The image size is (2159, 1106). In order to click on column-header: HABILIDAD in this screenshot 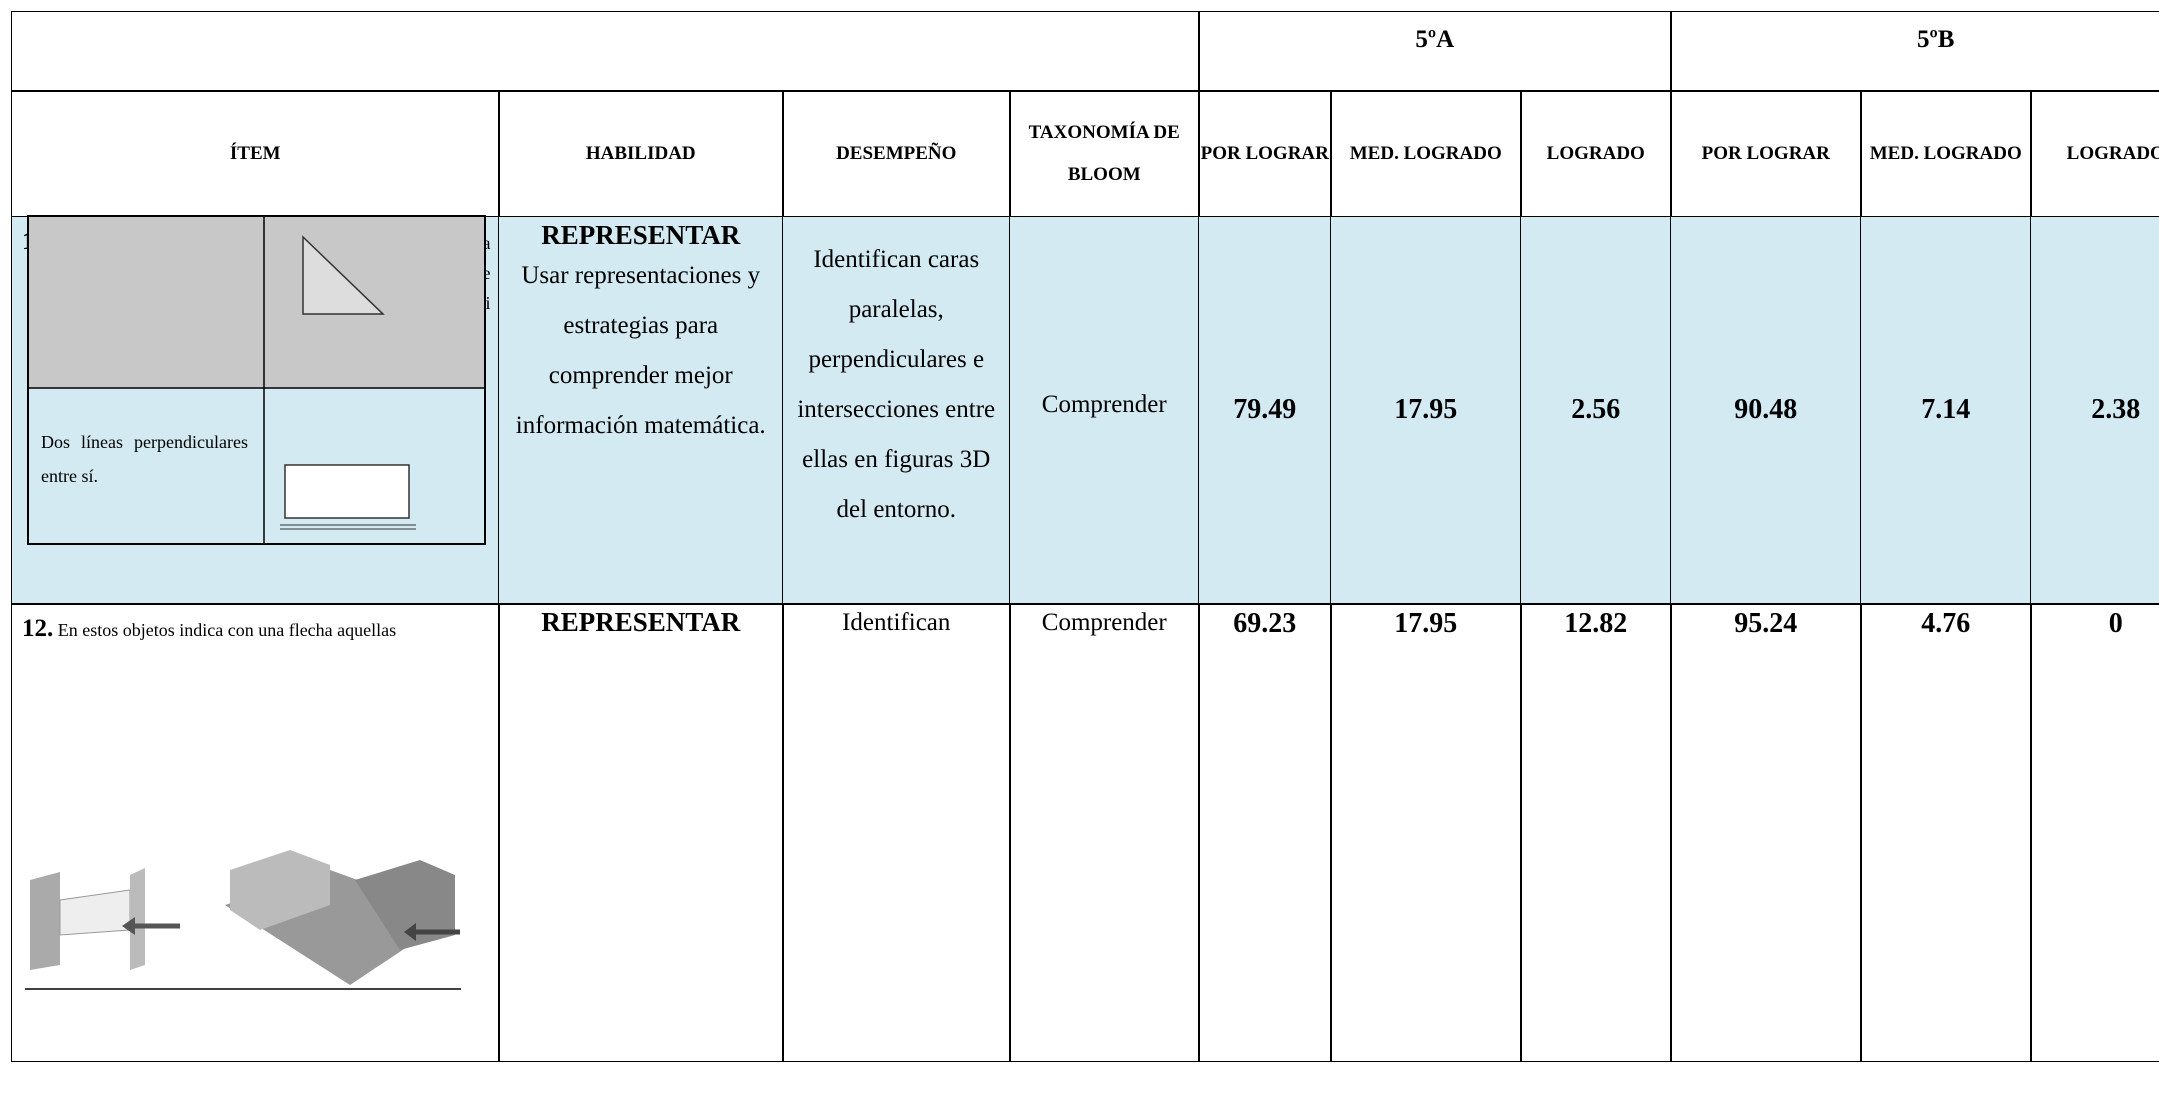, I will do `click(641, 154)`.